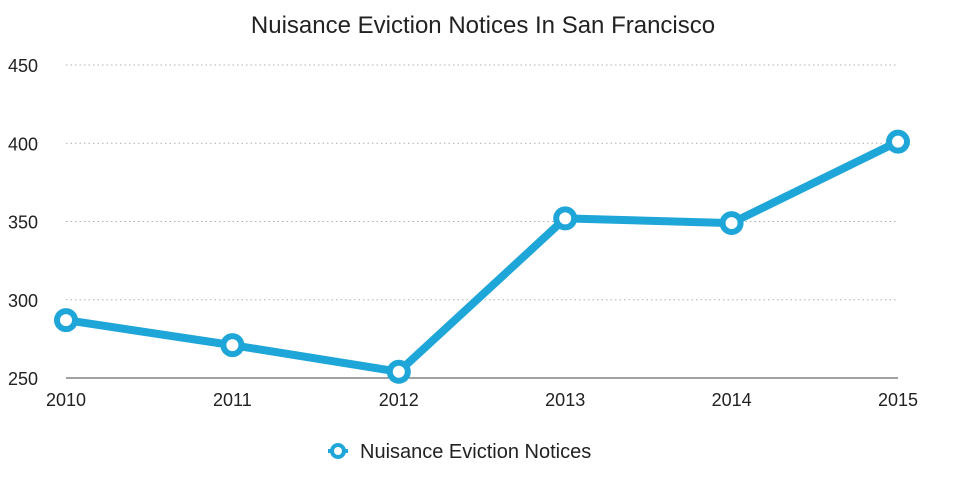 The width and height of the screenshot is (960, 479). Describe the element at coordinates (338, 451) in the screenshot. I see `legend-marker-icon` at that location.